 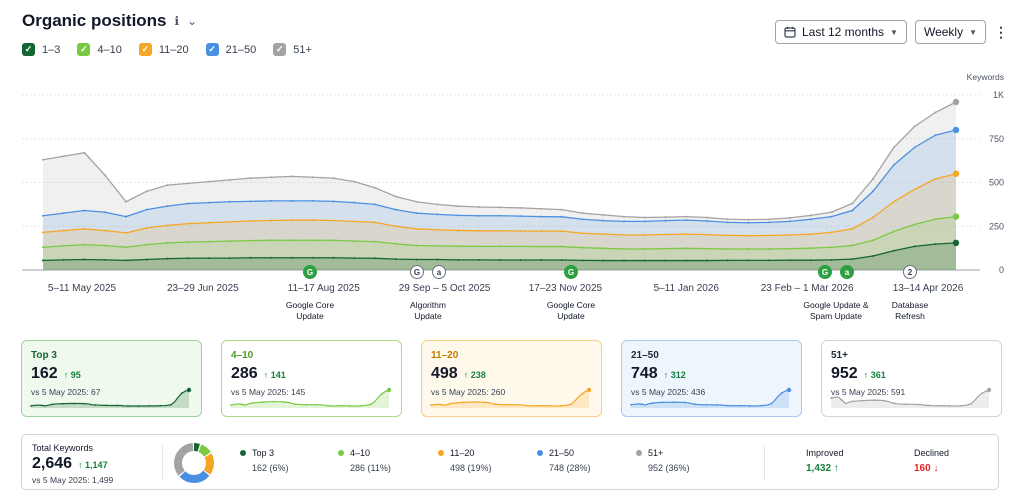 I want to click on legend-item-1-3: ✓ 1–3, so click(x=41, y=49).